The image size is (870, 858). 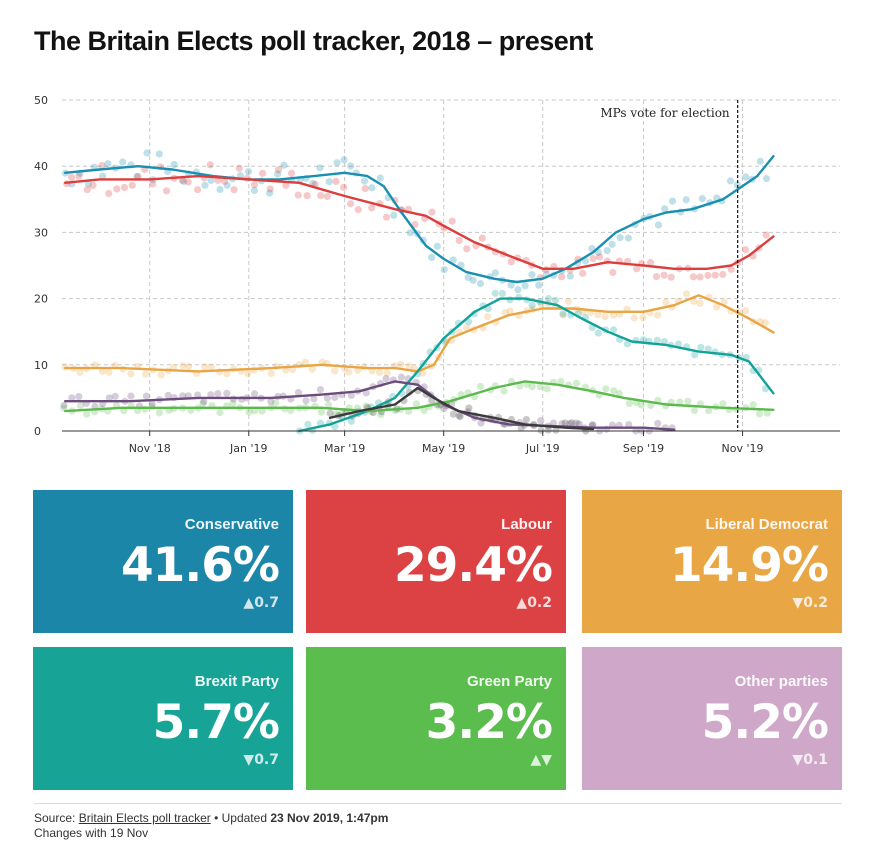 I want to click on party-name: Brexit Party, so click(x=236, y=681).